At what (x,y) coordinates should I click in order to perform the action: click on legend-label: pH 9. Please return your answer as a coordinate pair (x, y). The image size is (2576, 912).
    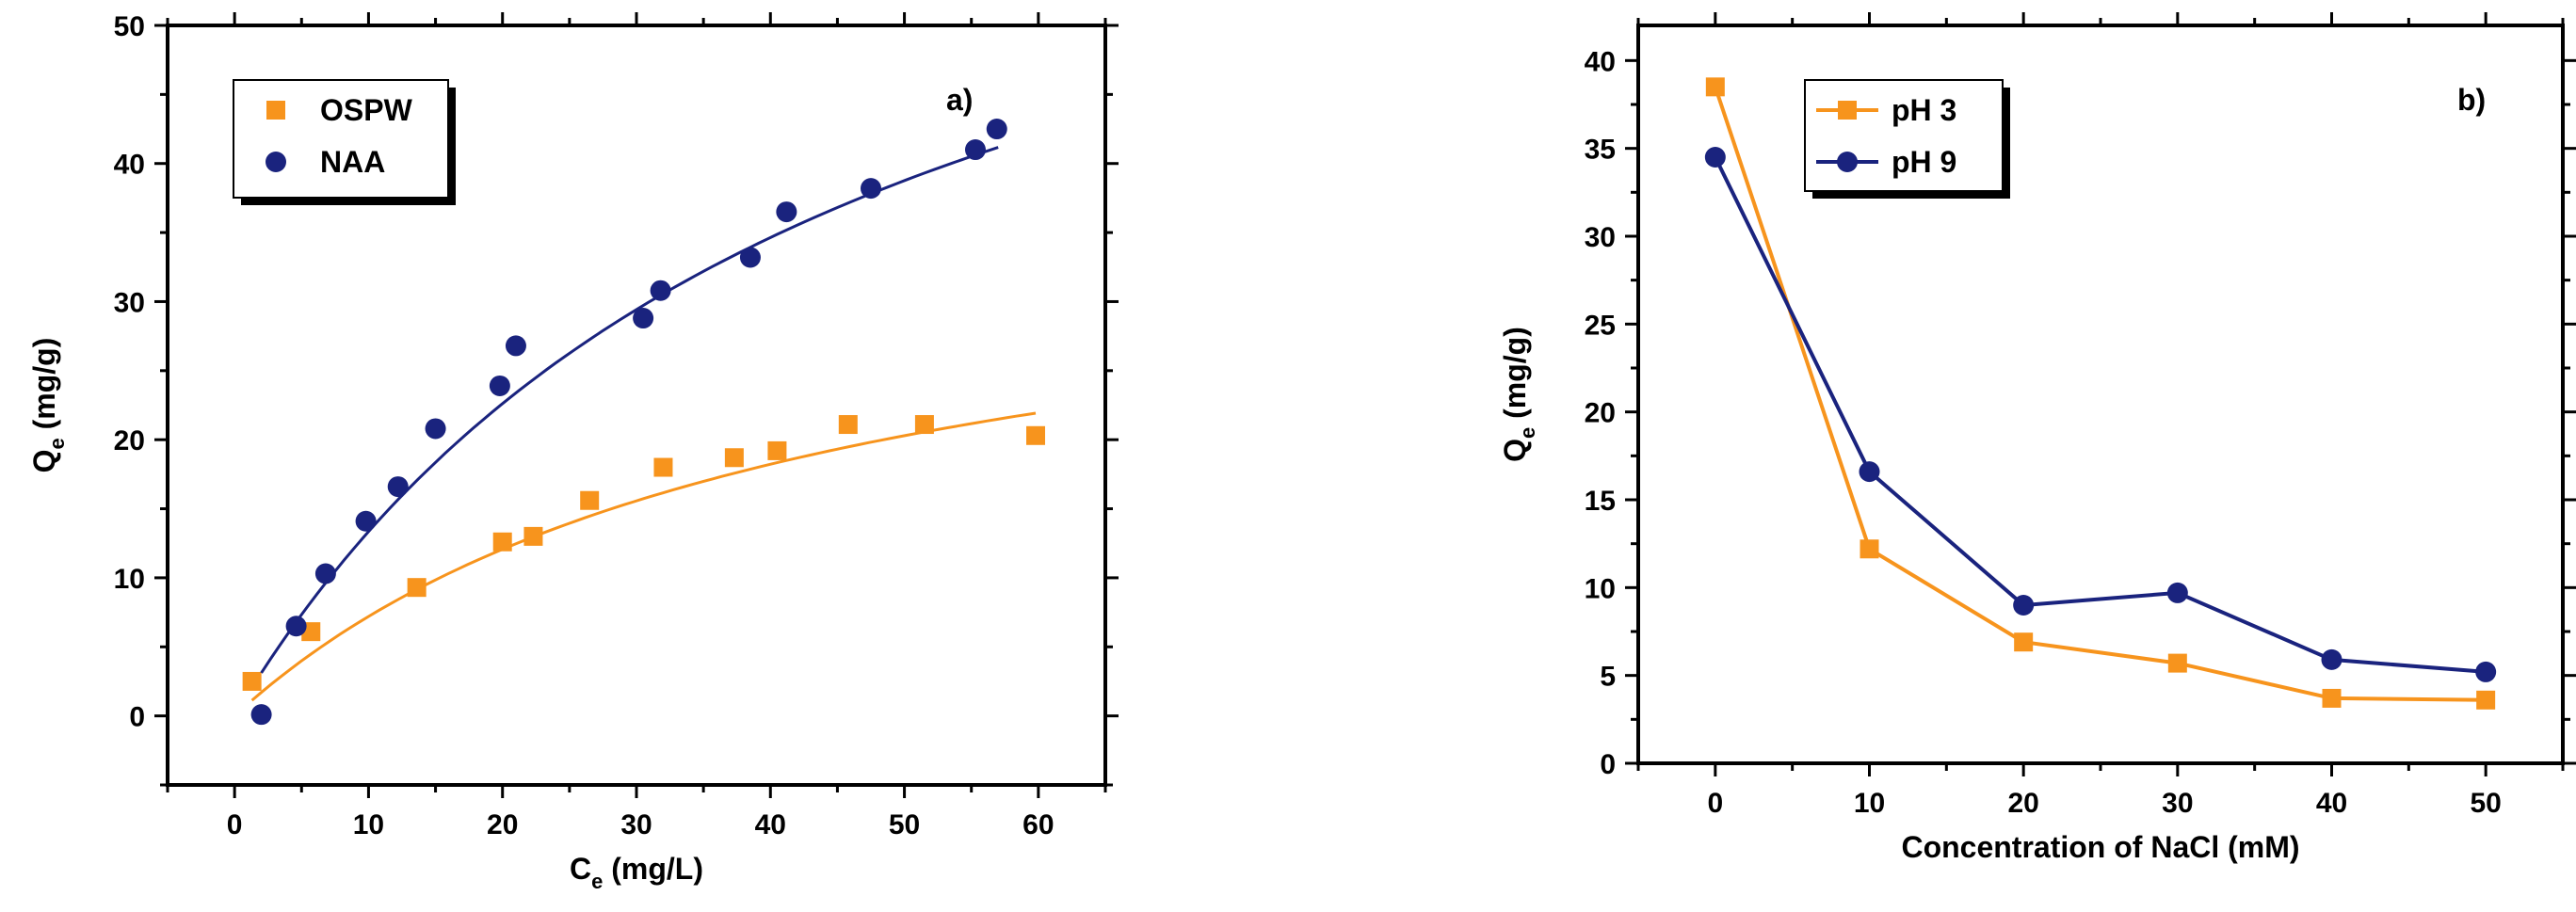
    Looking at the image, I should click on (1924, 162).